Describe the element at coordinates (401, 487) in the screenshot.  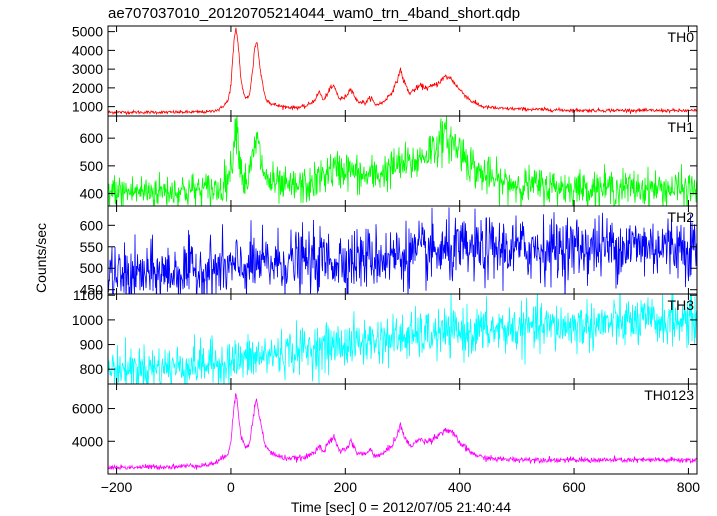
I see `x-axis-ticks: −200 0 200 400 600 800` at that location.